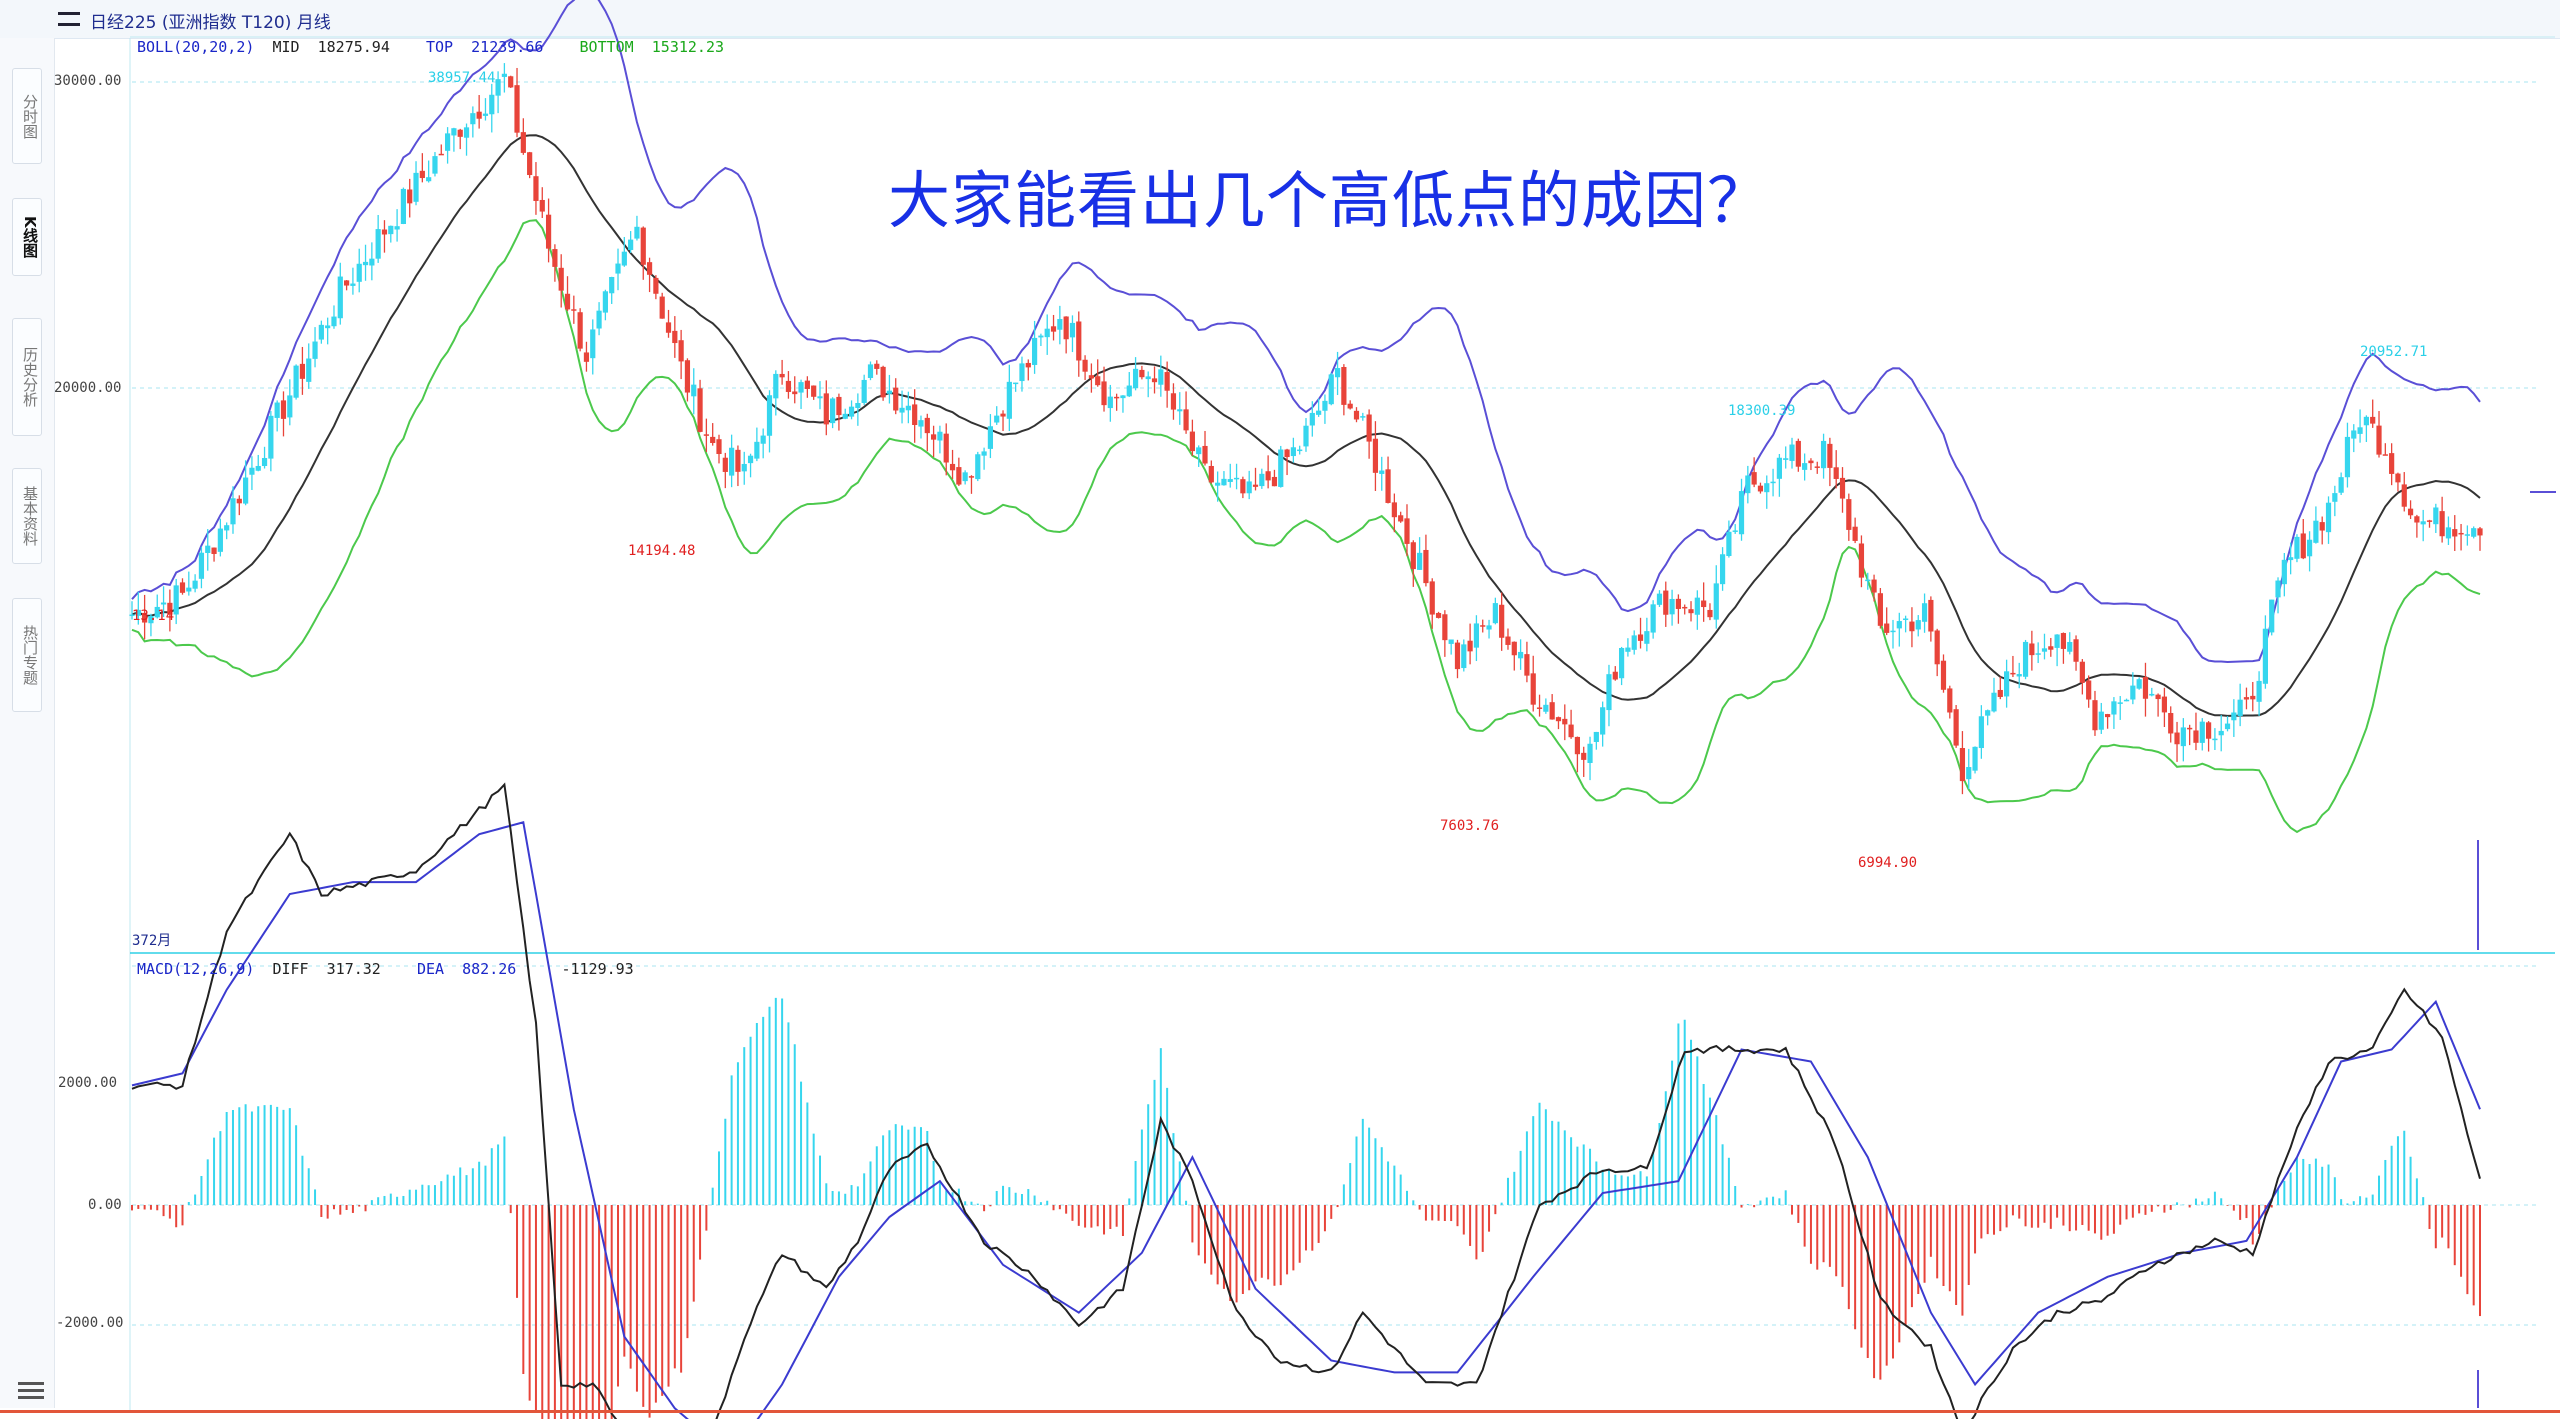  I want to click on tab-profile: 基本资料, so click(27, 516).